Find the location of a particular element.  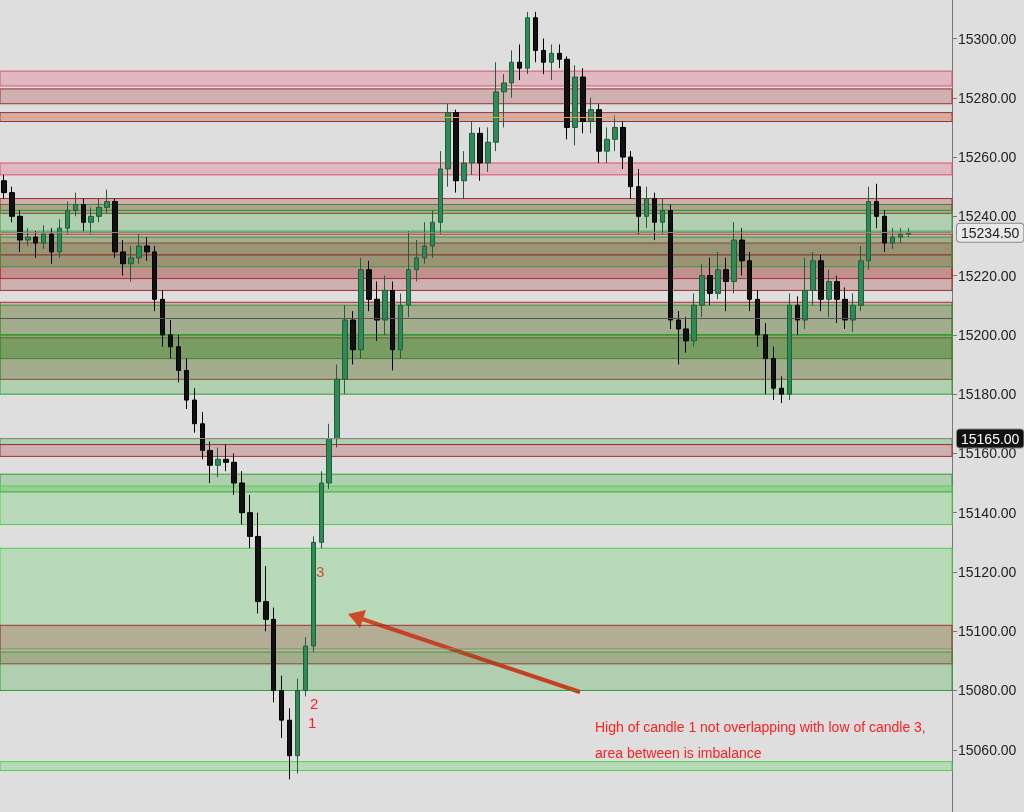

annotation: 3 is located at coordinates (320, 571).